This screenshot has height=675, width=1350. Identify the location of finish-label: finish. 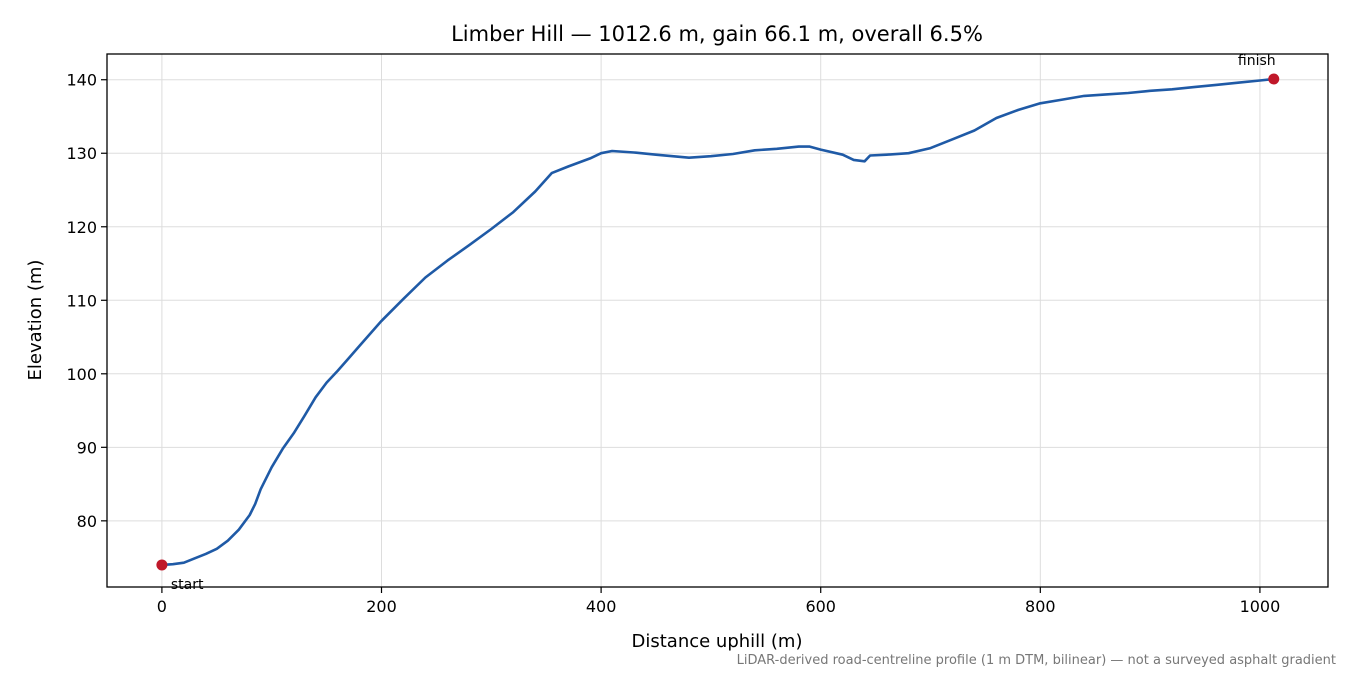
(1257, 61).